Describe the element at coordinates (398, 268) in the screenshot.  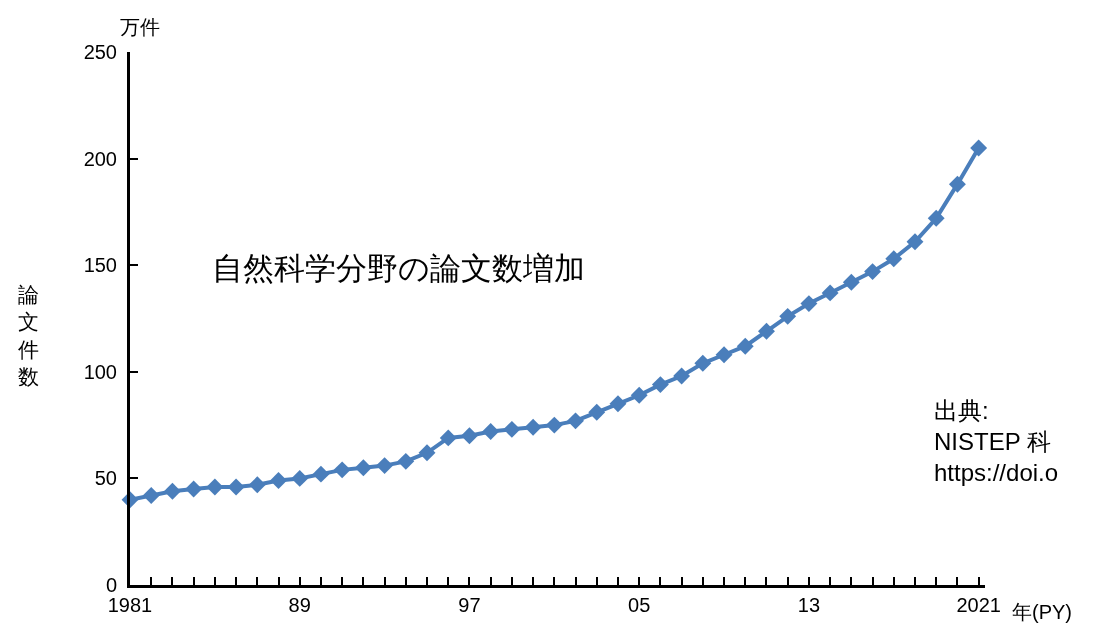
I see `annotation: 自然科学分野の論文数増加` at that location.